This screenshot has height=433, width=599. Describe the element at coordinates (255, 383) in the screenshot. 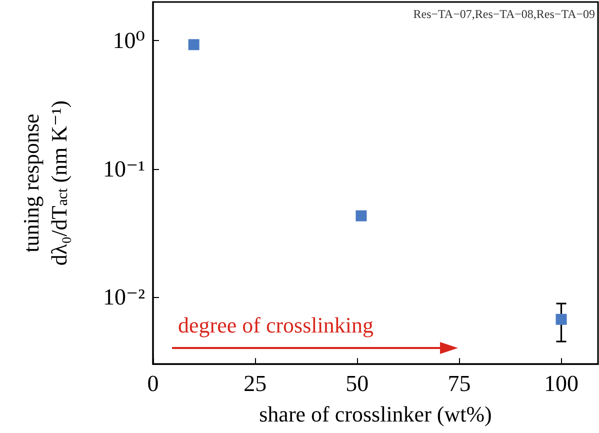

I see `x-tick-label: 25` at that location.